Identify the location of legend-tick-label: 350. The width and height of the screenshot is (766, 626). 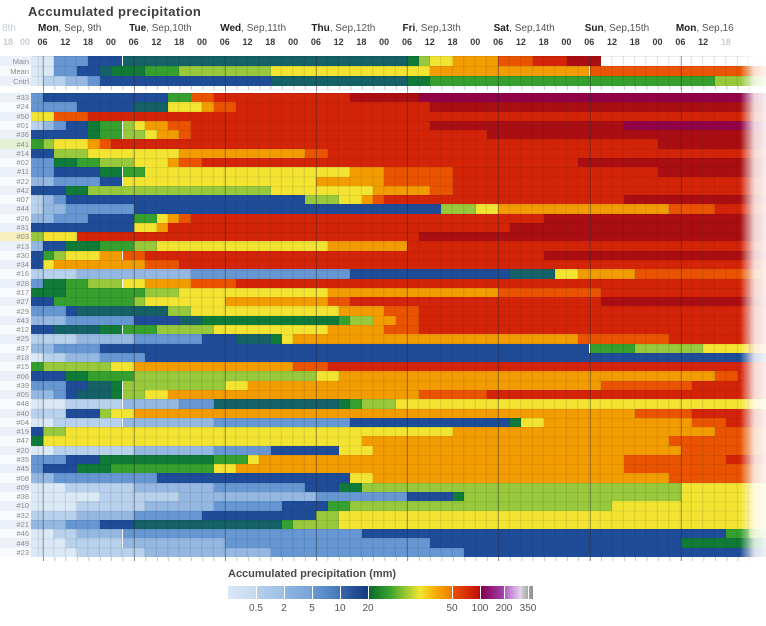
(528, 608).